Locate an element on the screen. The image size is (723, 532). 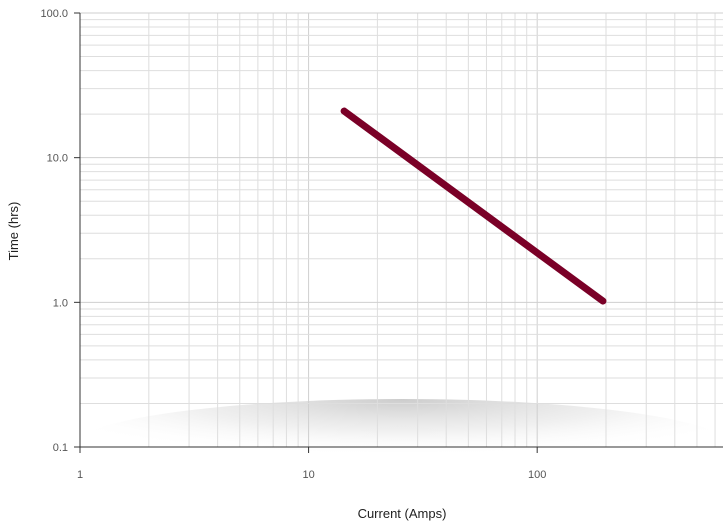
y-tick-label: 100.0 is located at coordinates (54, 14).